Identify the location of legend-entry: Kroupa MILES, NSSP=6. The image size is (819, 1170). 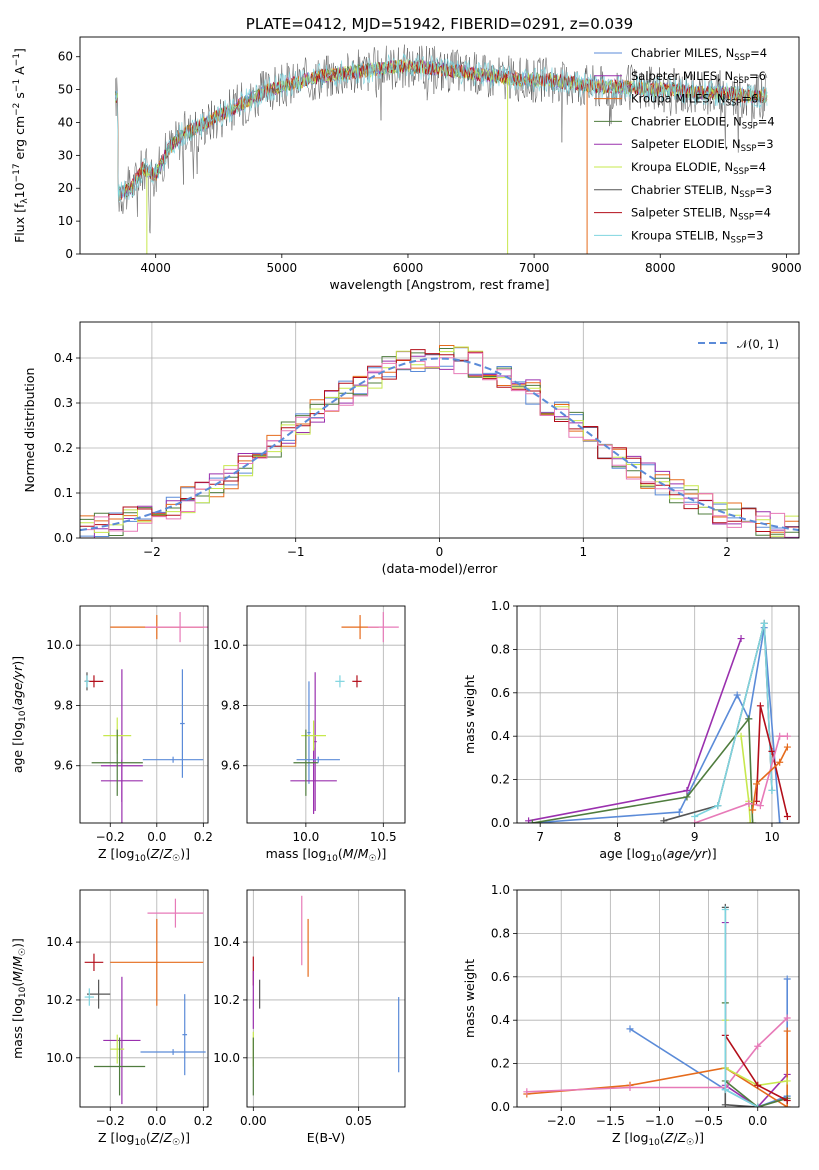
(694, 100).